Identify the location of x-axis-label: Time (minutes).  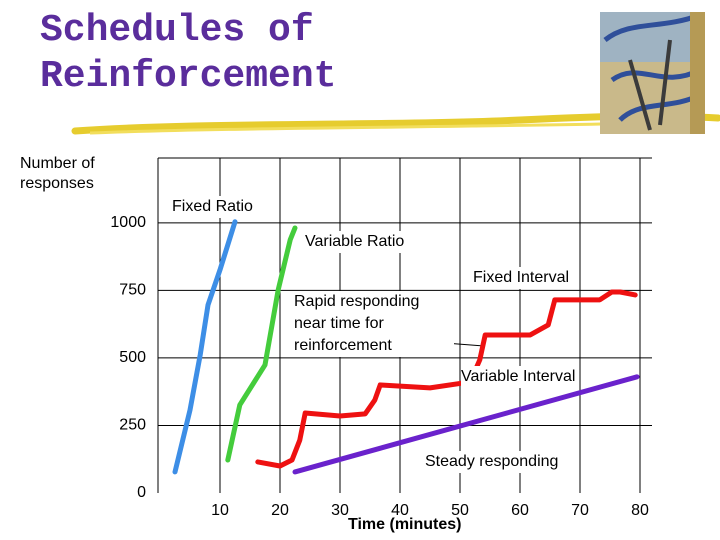
(405, 524).